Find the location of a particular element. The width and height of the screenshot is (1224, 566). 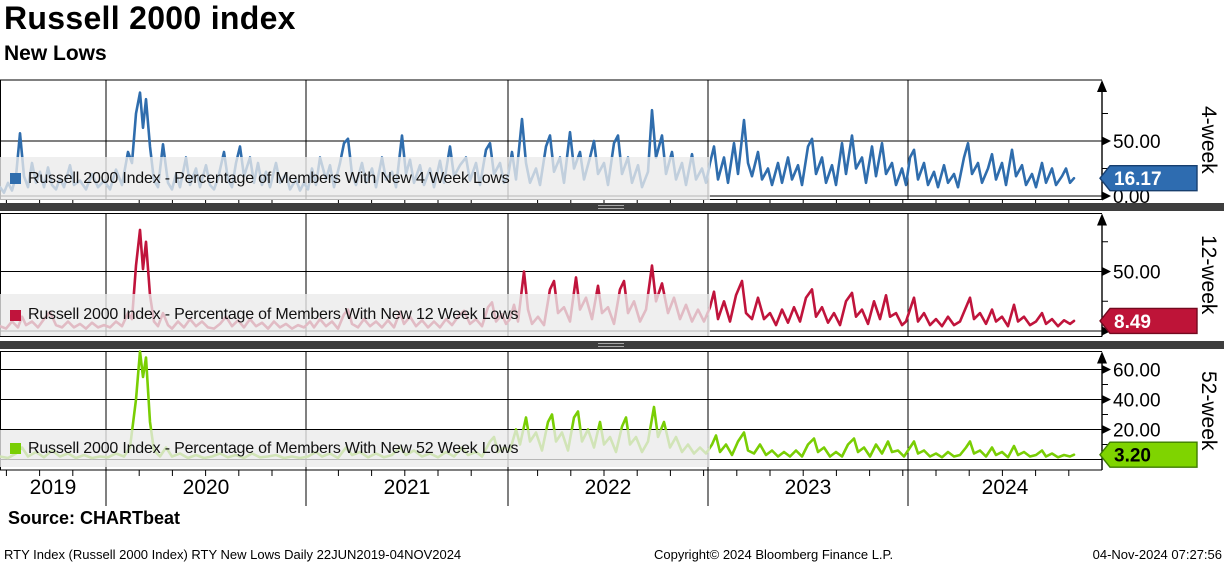

legend-marker-red-icon is located at coordinates (15, 315).